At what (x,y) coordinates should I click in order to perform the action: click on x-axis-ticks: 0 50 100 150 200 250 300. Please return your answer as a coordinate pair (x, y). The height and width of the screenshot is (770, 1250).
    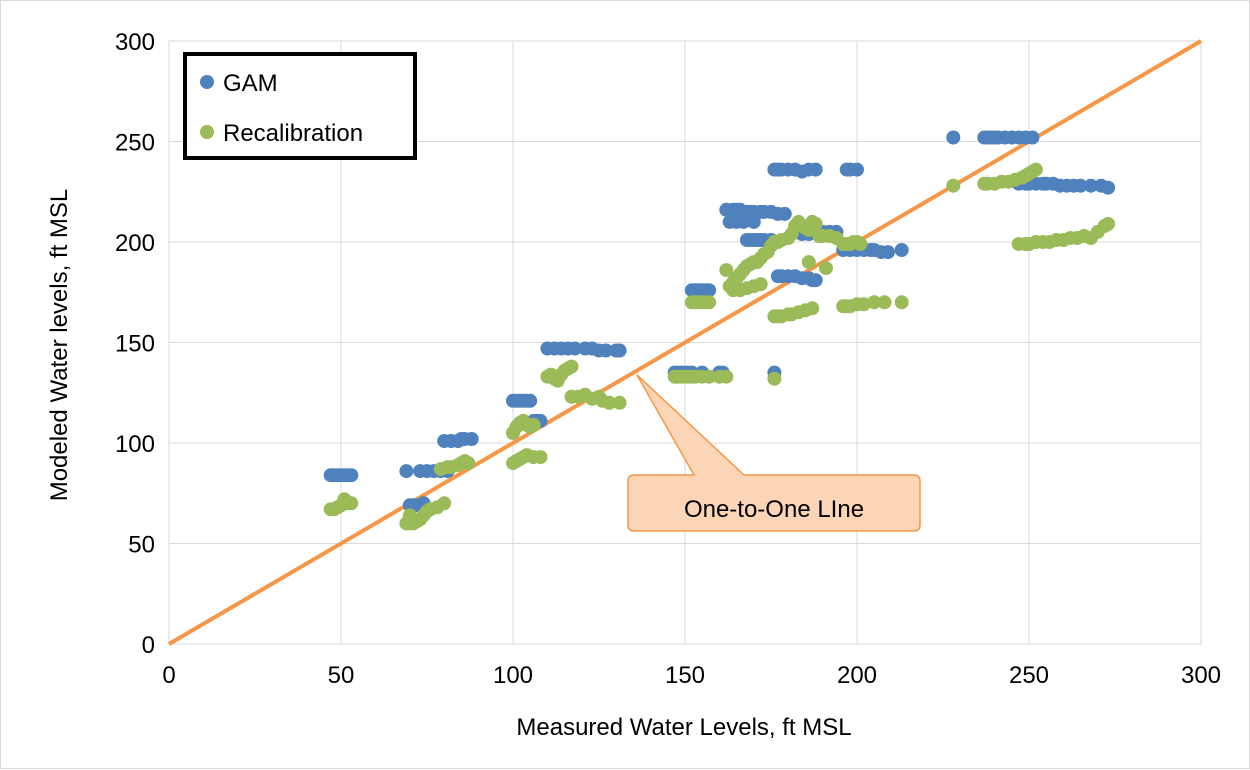
    Looking at the image, I should click on (691, 675).